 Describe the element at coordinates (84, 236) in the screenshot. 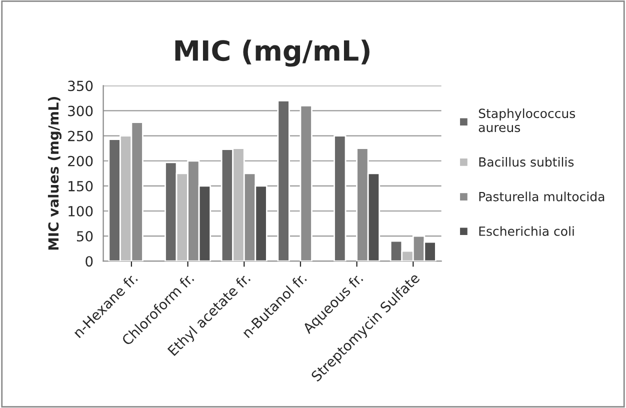

I see `y-tick-label: 50` at that location.